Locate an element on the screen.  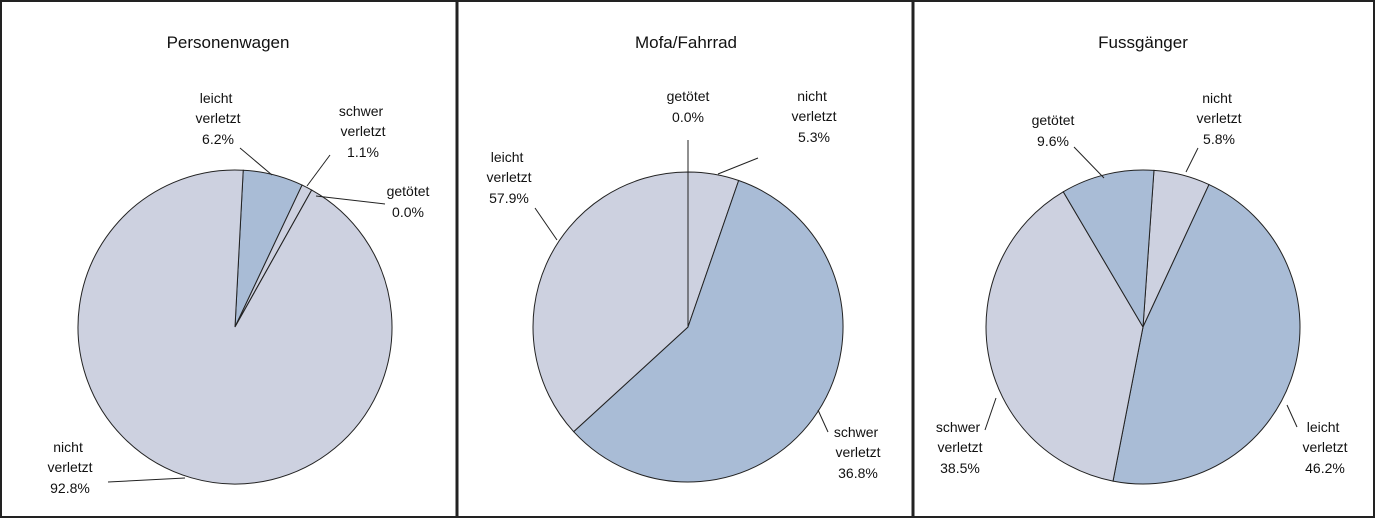
value-label: 5.8% is located at coordinates (1219, 139).